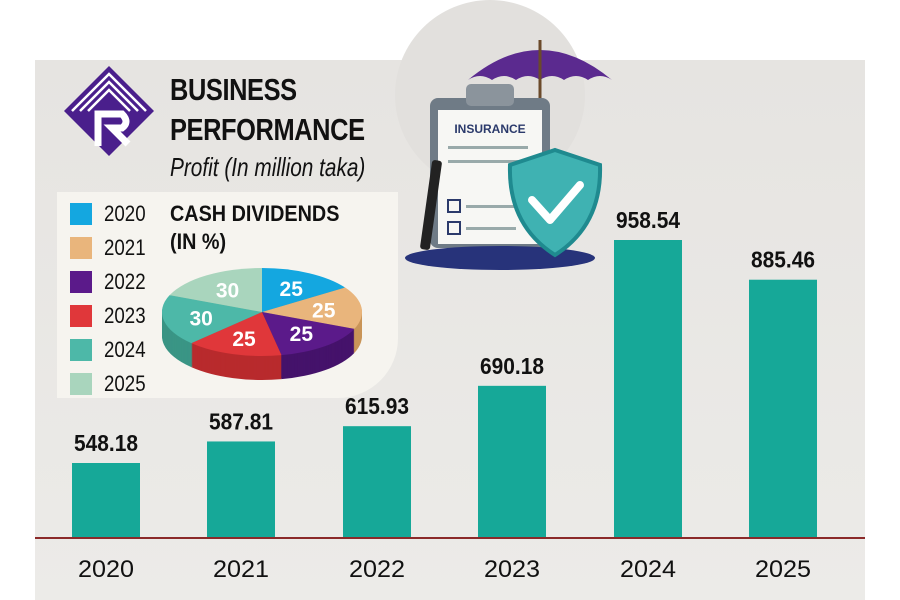 The width and height of the screenshot is (900, 600). Describe the element at coordinates (648, 388) in the screenshot. I see `bar-2024` at that location.